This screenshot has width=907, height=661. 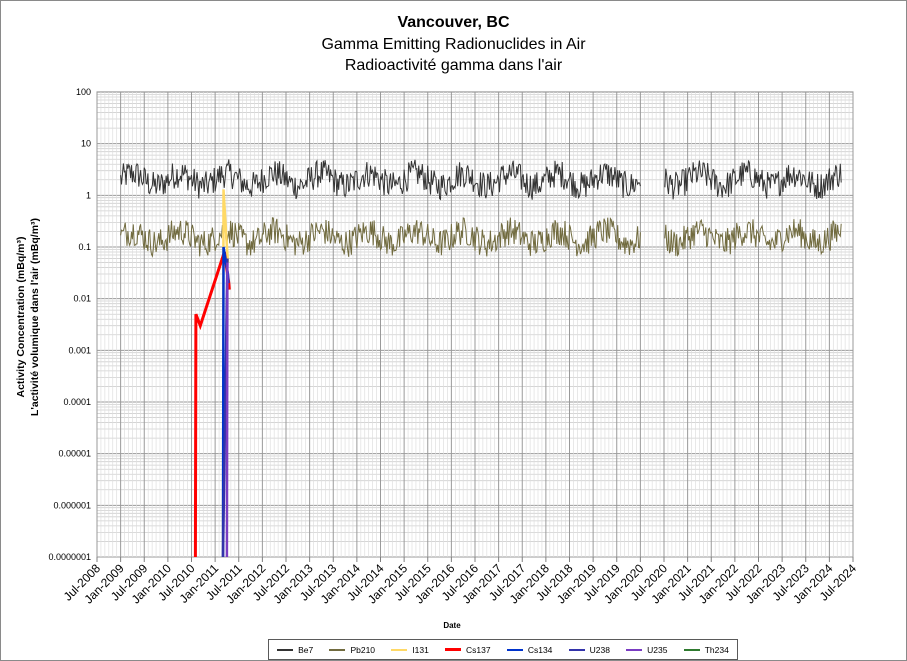 I want to click on legend-item-th234: Th234, so click(x=706, y=649).